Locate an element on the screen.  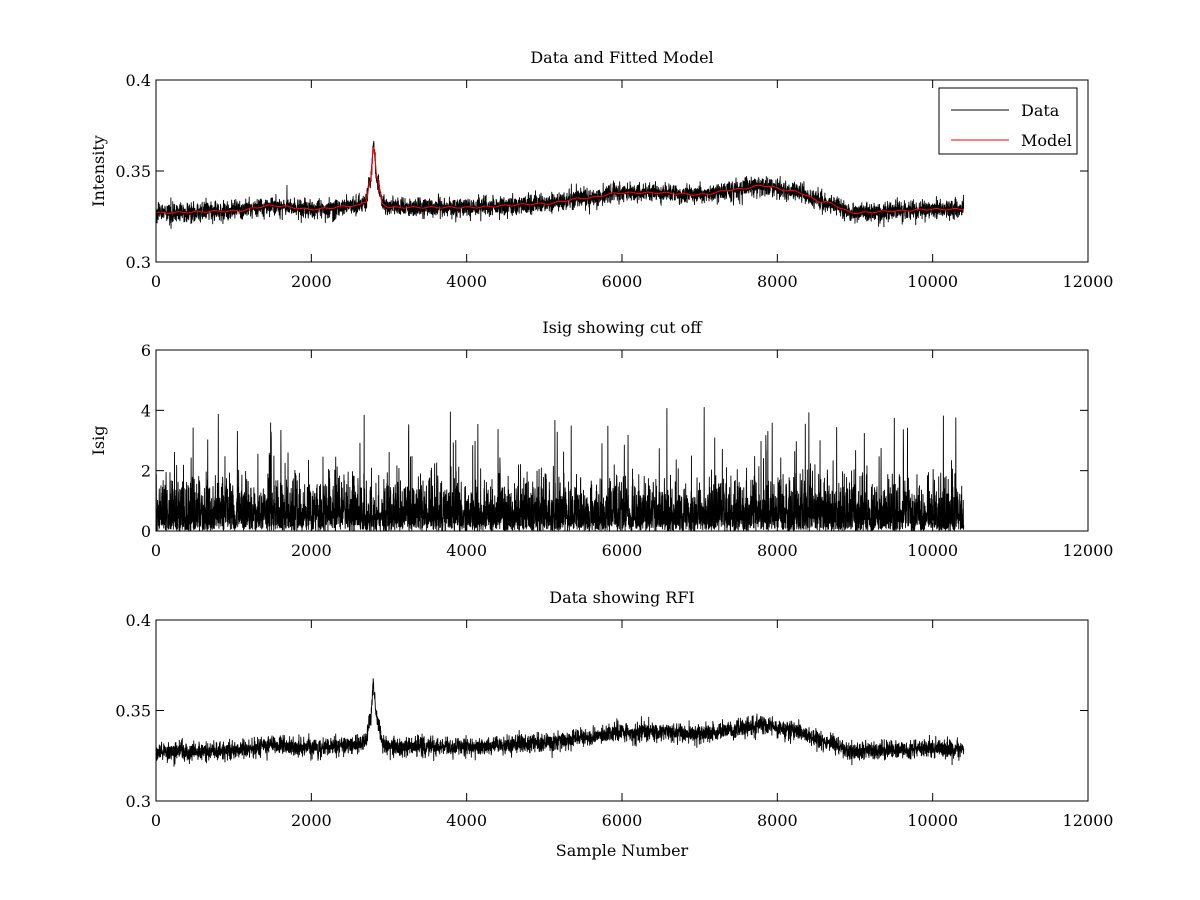
series-line-model is located at coordinates (560, 180).